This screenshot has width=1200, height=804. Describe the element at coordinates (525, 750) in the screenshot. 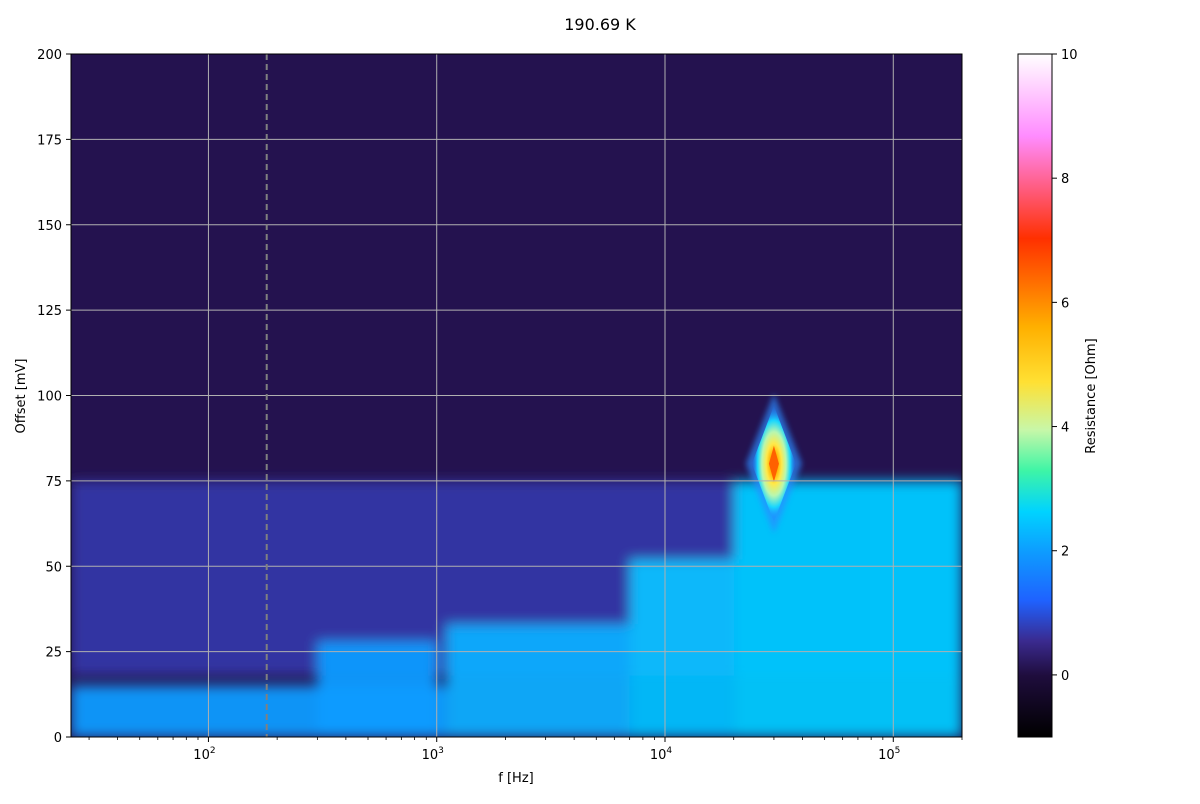

I see `x-axis-ticks: 10² 10³ 10⁴ 10⁵` at that location.